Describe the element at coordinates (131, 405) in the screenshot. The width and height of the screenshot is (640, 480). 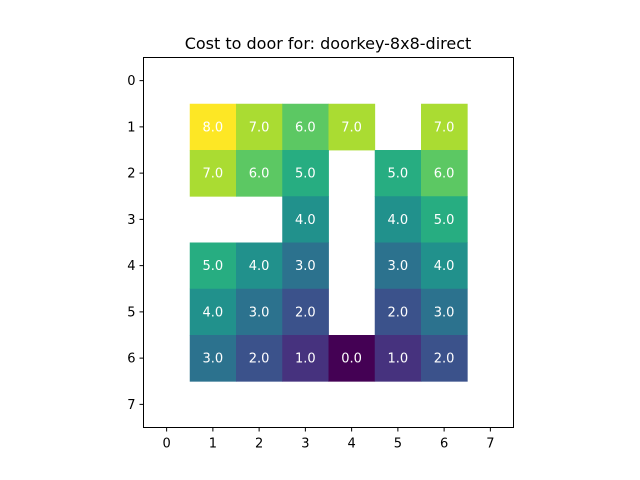
I see `y-tick-label: 7` at that location.